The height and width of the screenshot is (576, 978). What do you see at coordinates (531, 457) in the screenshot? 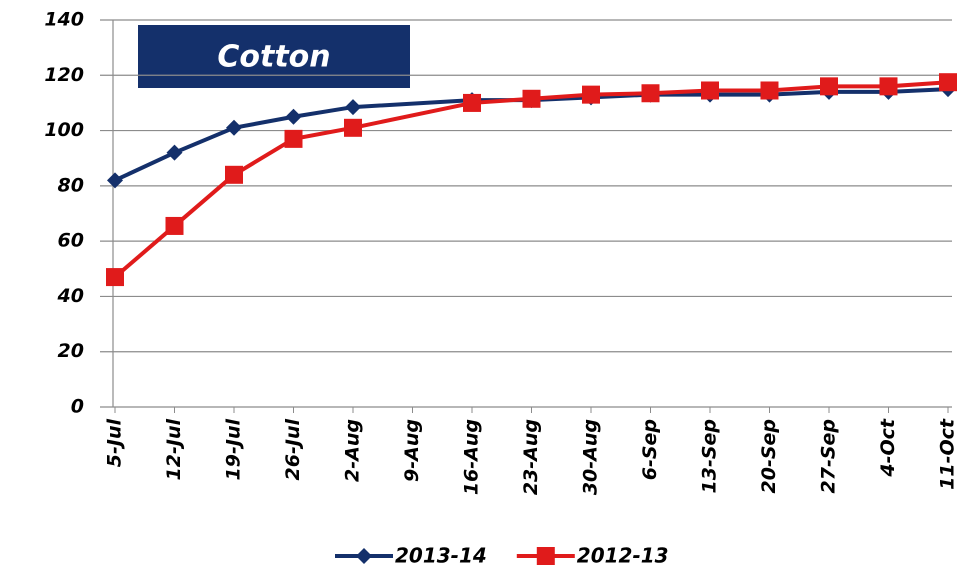
I see `x-tick-label: 23-Aug` at bounding box center [531, 457].